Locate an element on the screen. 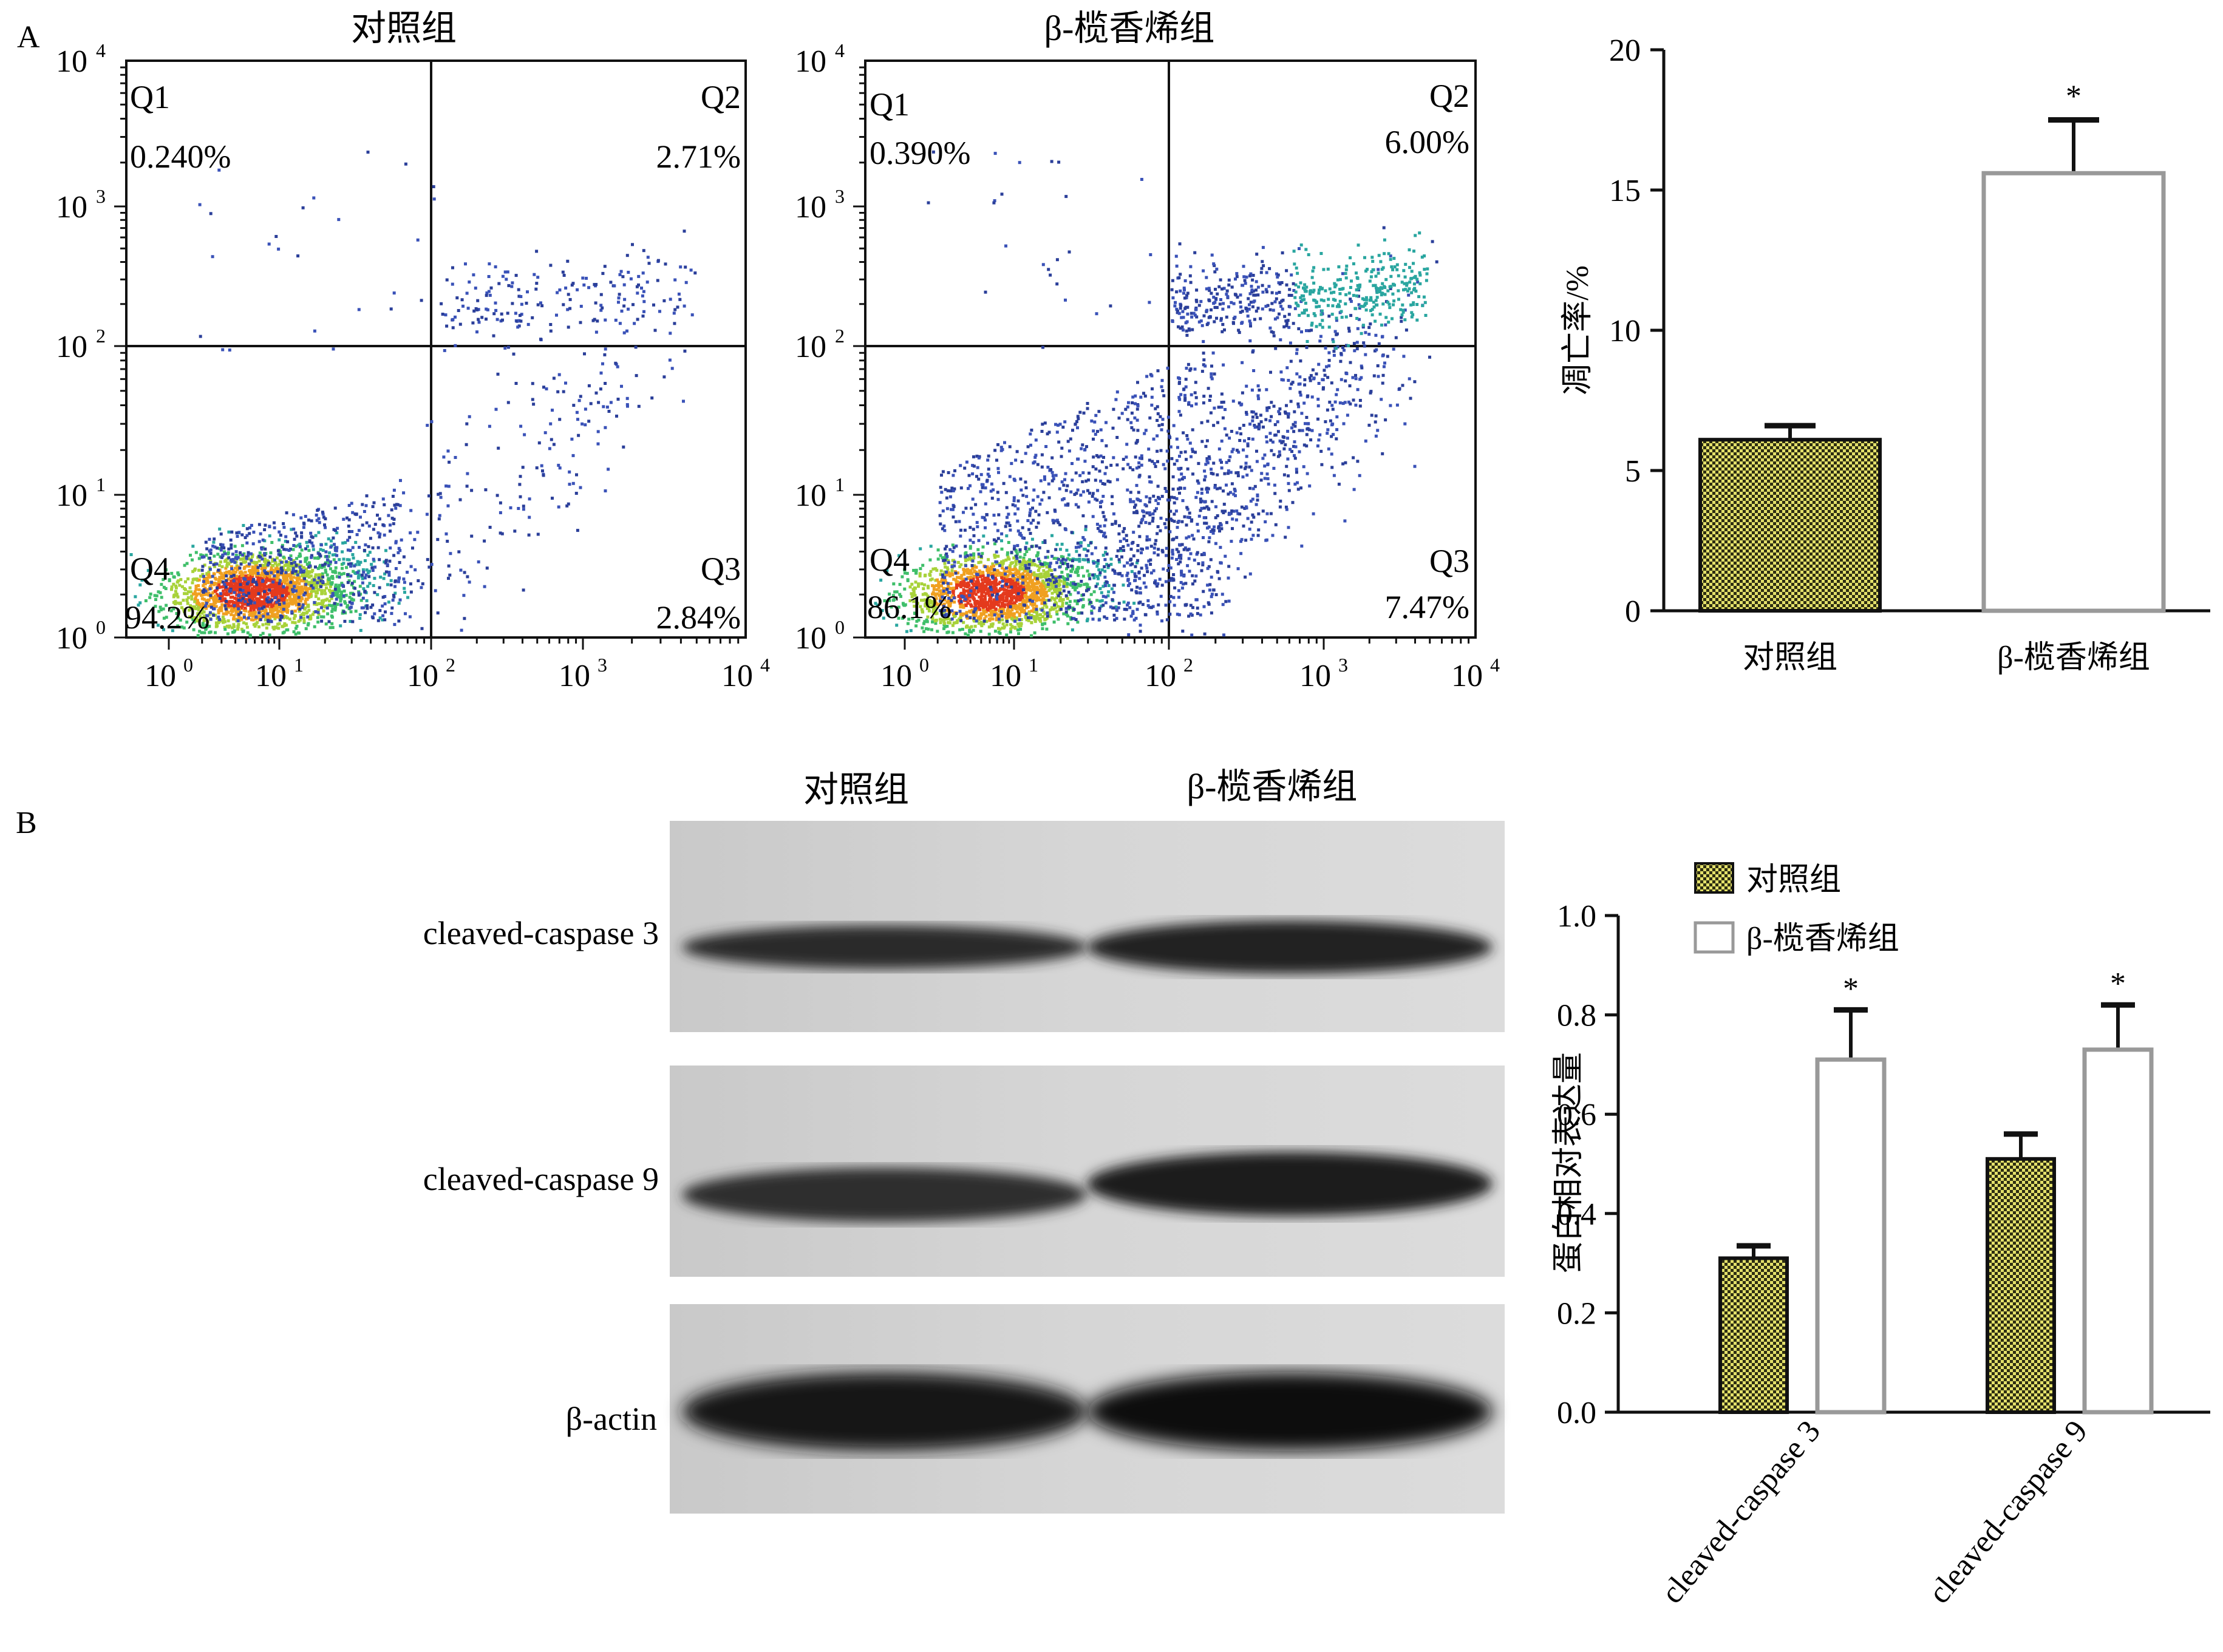 The width and height of the screenshot is (2223, 1652). y-tick-exponent: 3 is located at coordinates (101, 196).